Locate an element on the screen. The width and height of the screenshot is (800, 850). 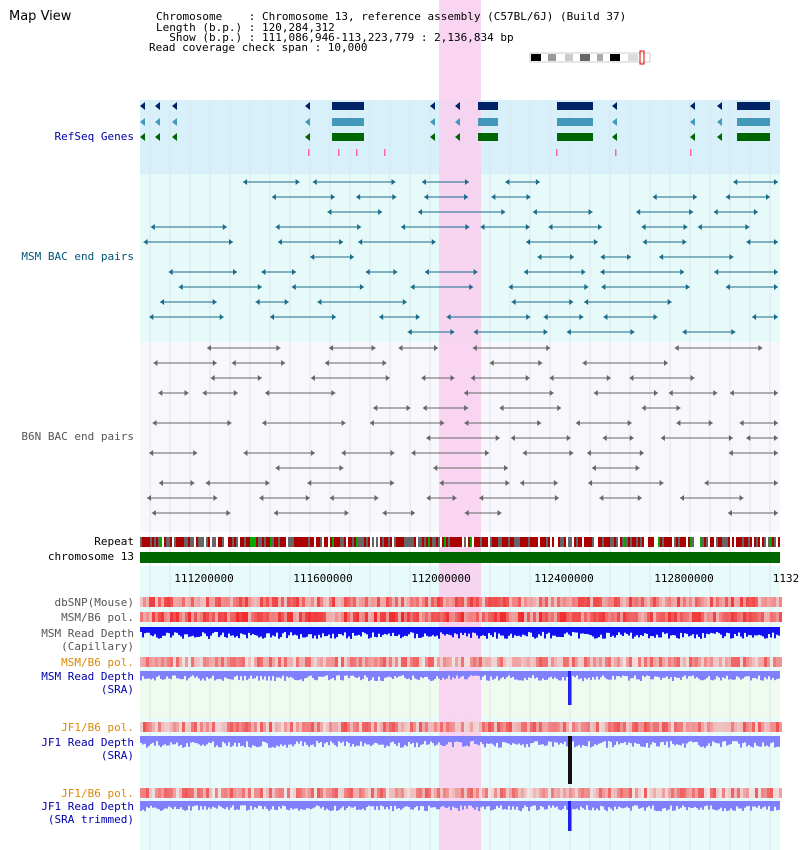
info-length: Length (b.p.) : 120,284,312 is located at coordinates (245, 27).